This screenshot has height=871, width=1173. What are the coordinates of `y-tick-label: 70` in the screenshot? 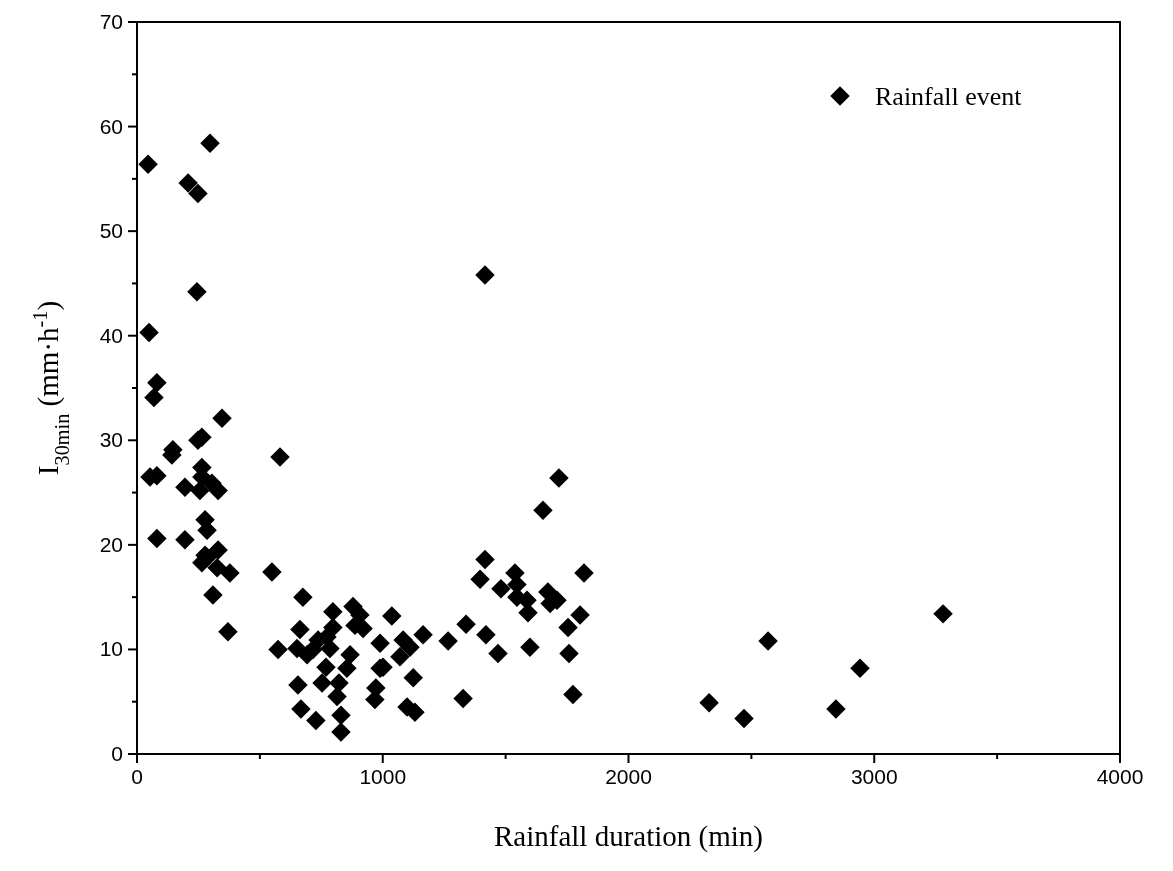 It's located at (111, 21).